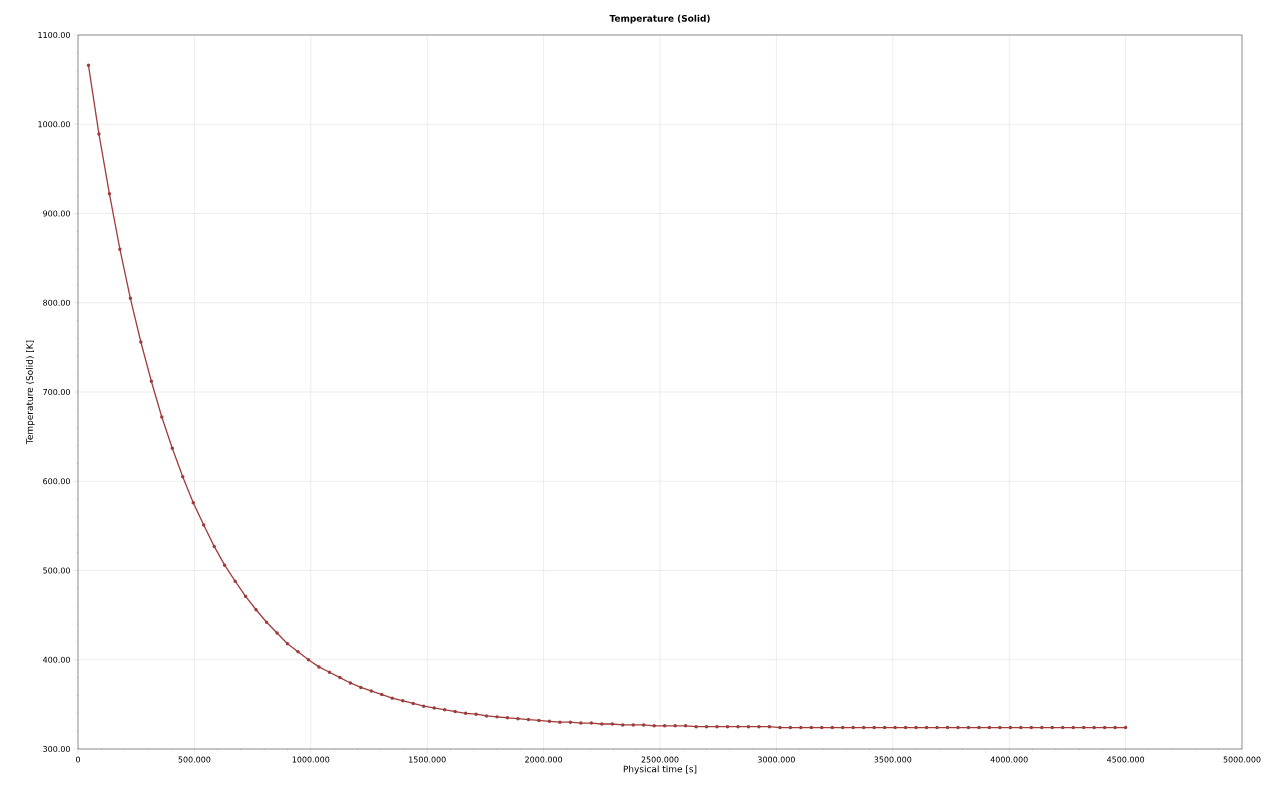 The image size is (1280, 800). I want to click on x-axis-title: Physical time [s], so click(660, 770).